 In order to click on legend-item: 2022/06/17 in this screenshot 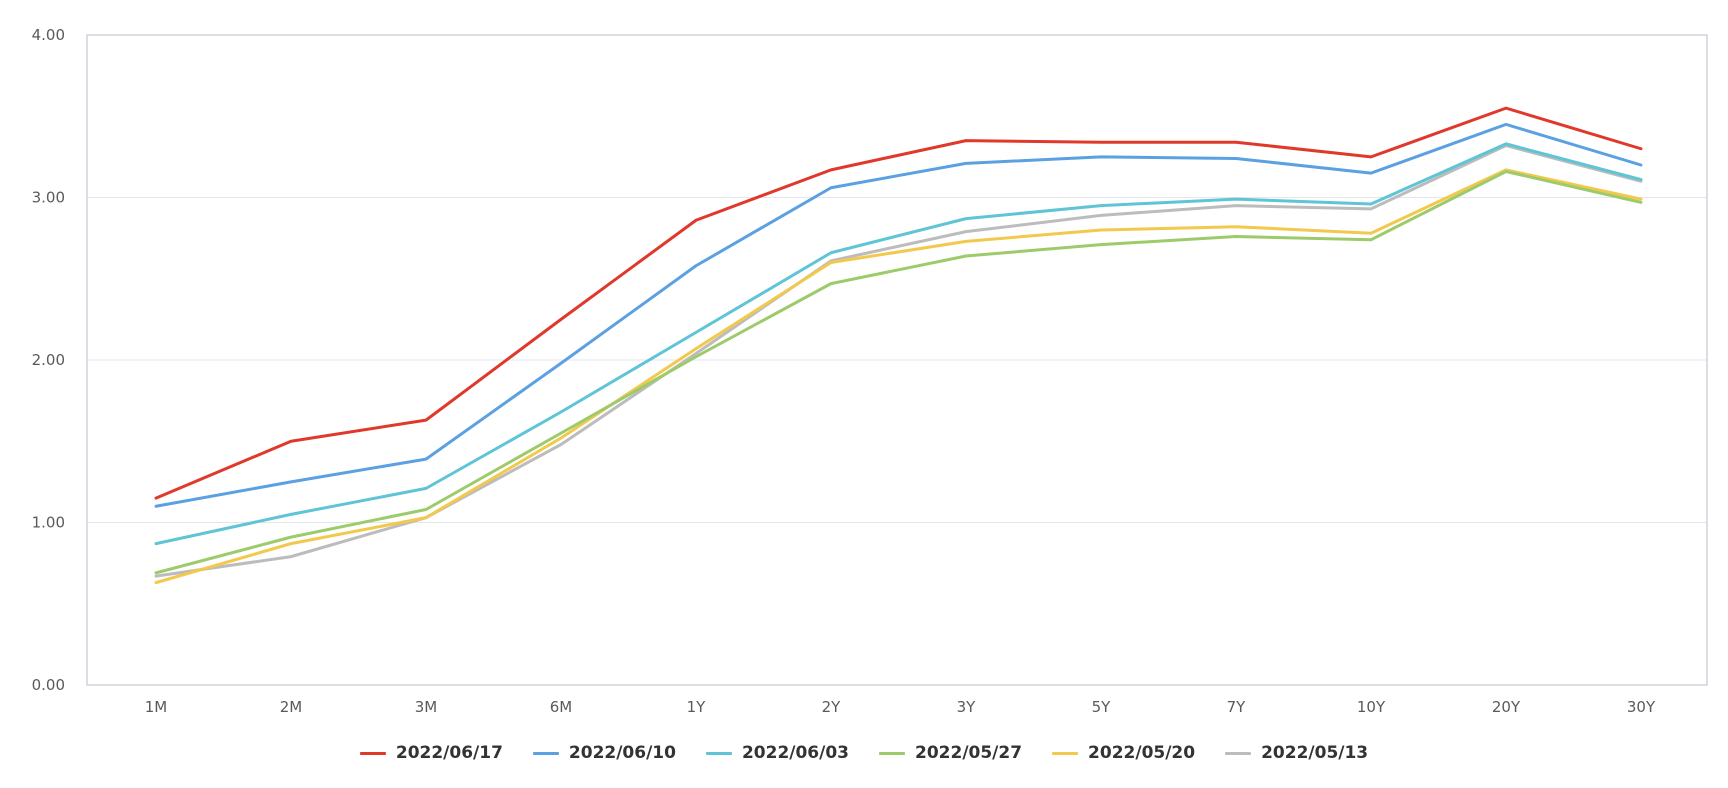, I will do `click(431, 753)`.